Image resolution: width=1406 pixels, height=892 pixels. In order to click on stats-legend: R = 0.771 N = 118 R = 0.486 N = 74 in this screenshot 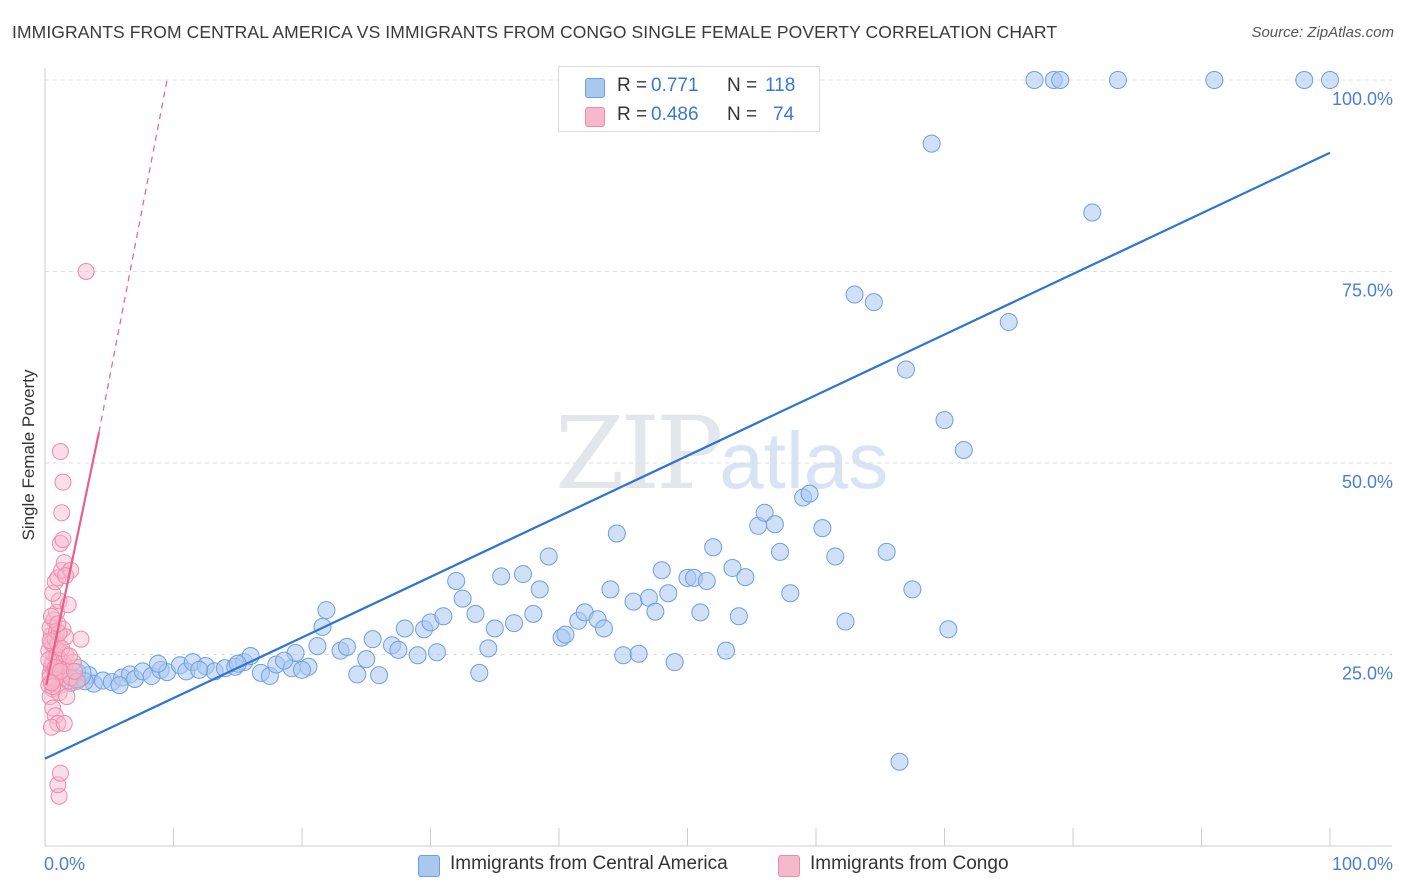, I will do `click(689, 99)`.